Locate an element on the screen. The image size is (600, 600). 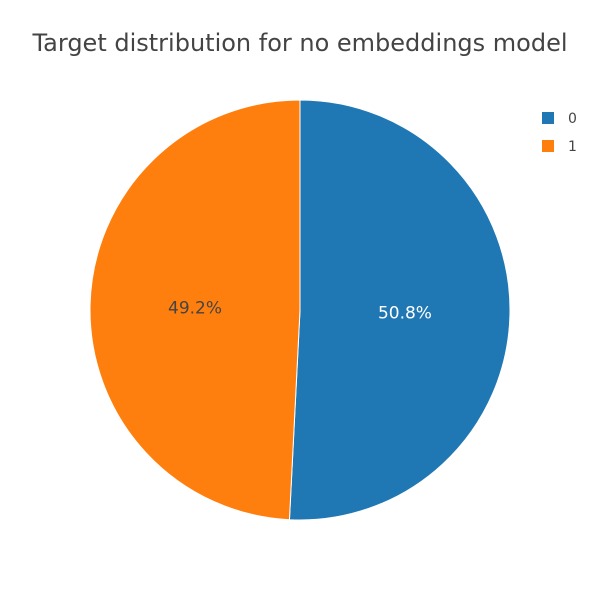
legend-label-1: 1 is located at coordinates (572, 147).